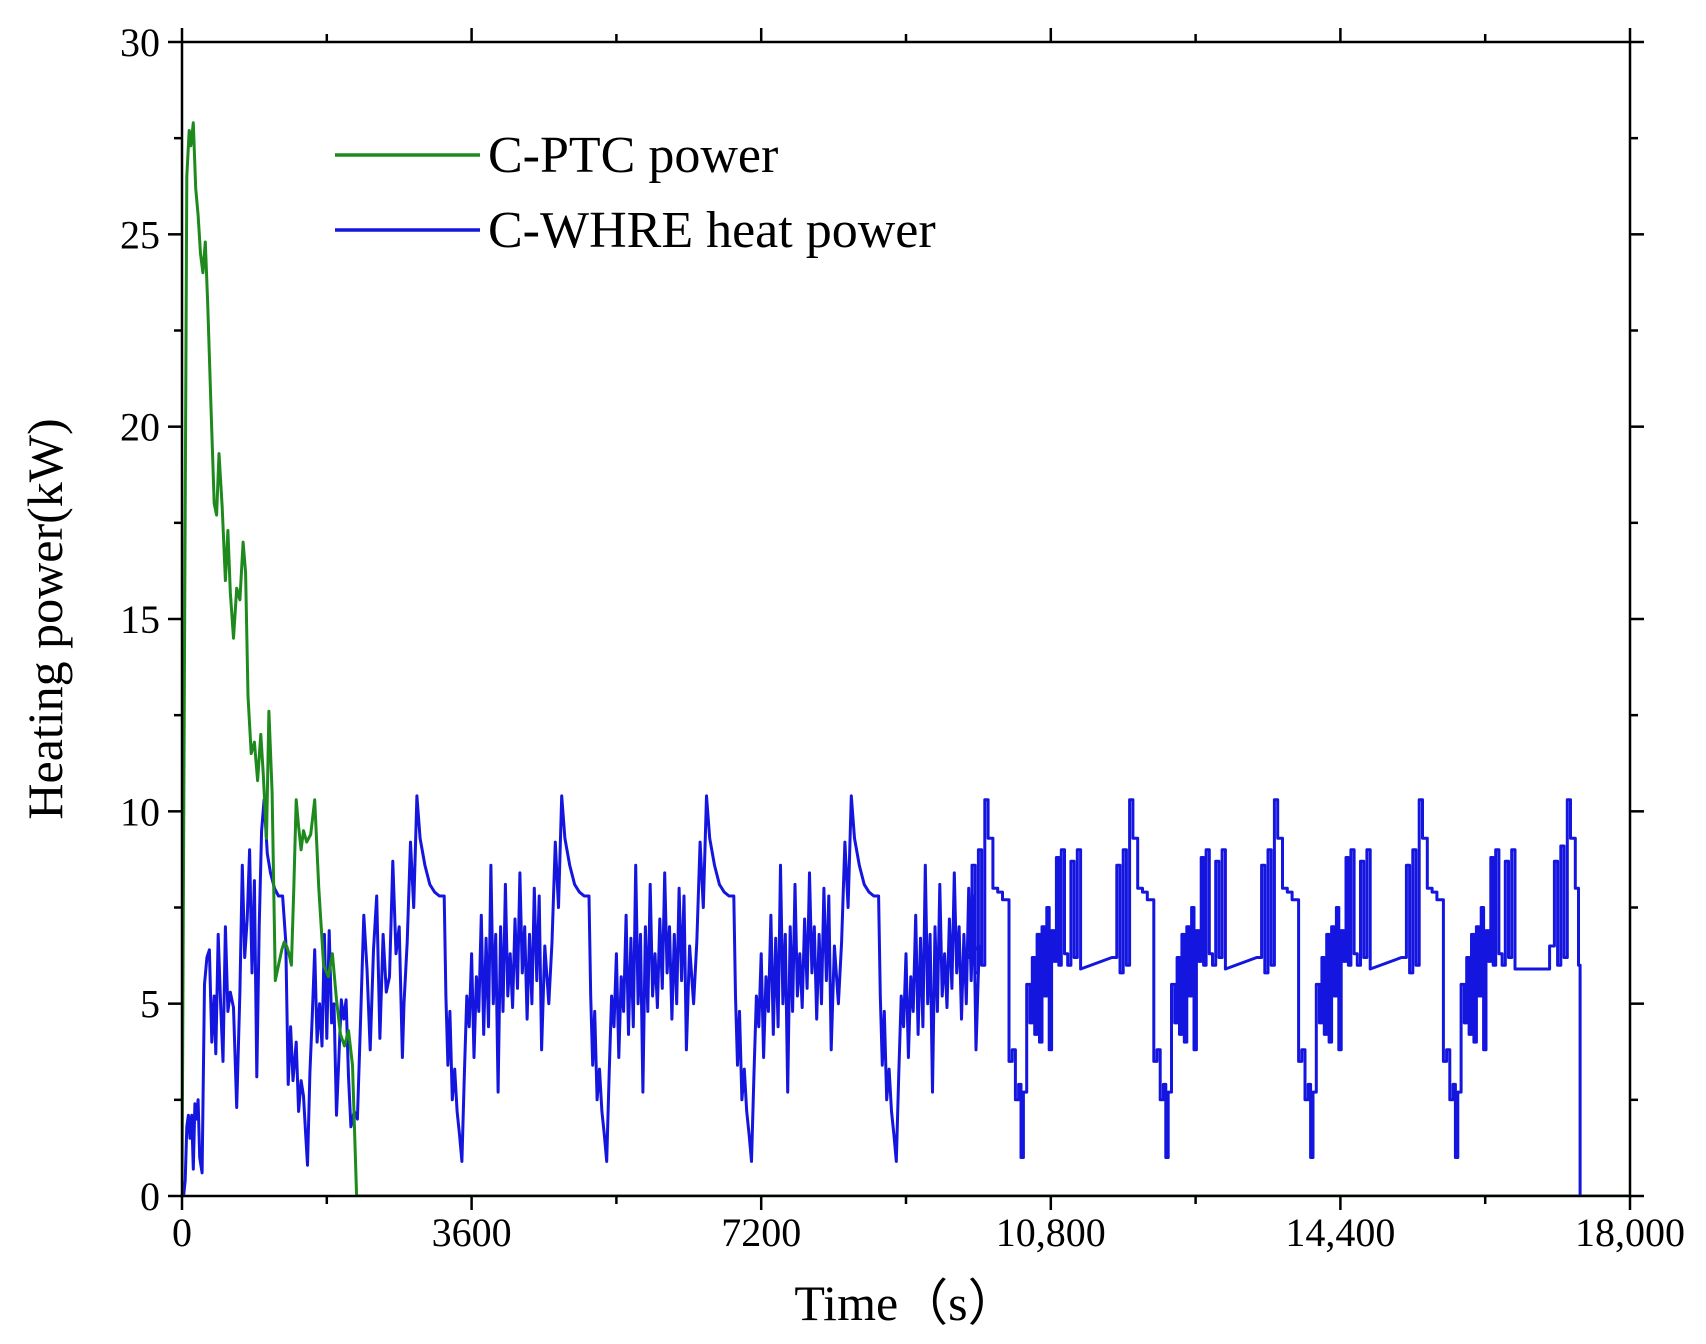 This screenshot has height=1344, width=1706. I want to click on y-tick-label: 15, so click(140, 619).